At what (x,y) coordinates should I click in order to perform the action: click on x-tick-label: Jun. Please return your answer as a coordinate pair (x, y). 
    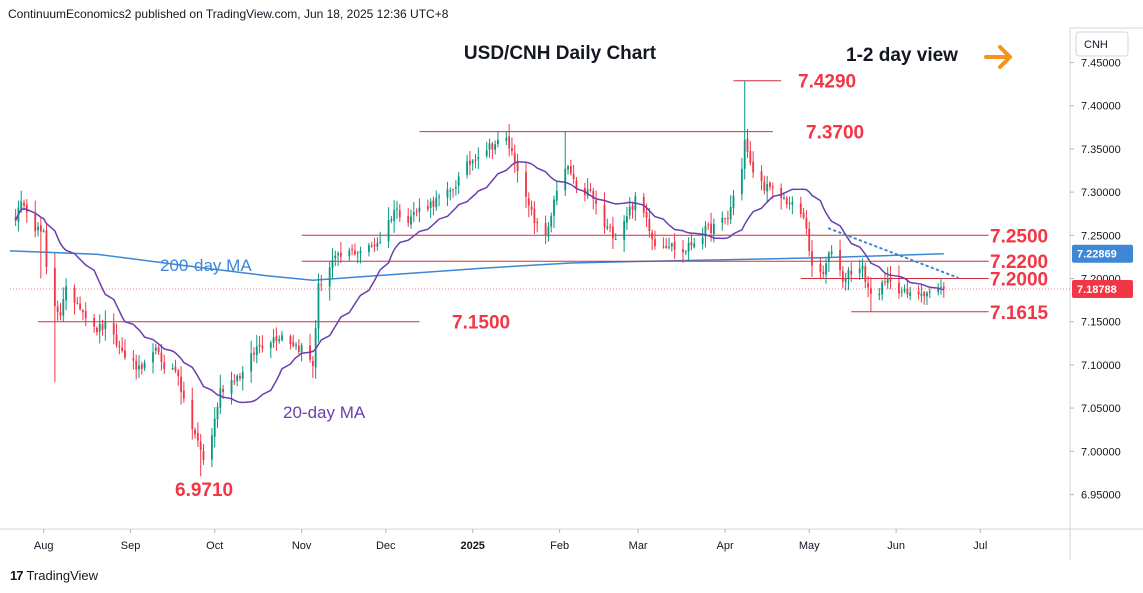
    Looking at the image, I should click on (896, 546).